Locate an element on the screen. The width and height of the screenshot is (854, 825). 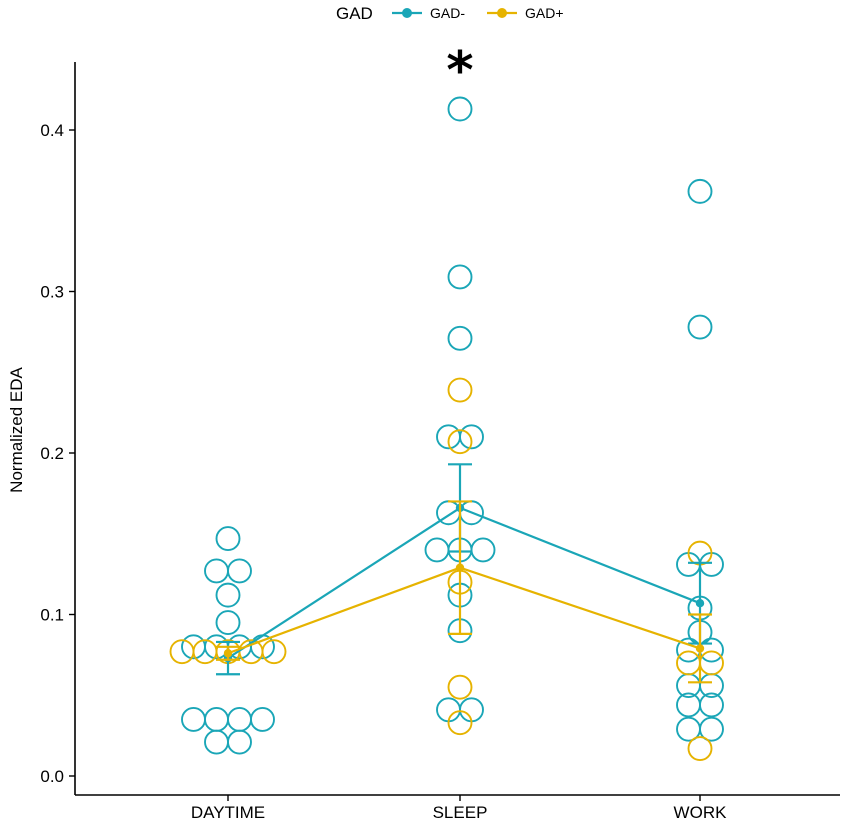
y-tick-label: 0.4 is located at coordinates (52, 130).